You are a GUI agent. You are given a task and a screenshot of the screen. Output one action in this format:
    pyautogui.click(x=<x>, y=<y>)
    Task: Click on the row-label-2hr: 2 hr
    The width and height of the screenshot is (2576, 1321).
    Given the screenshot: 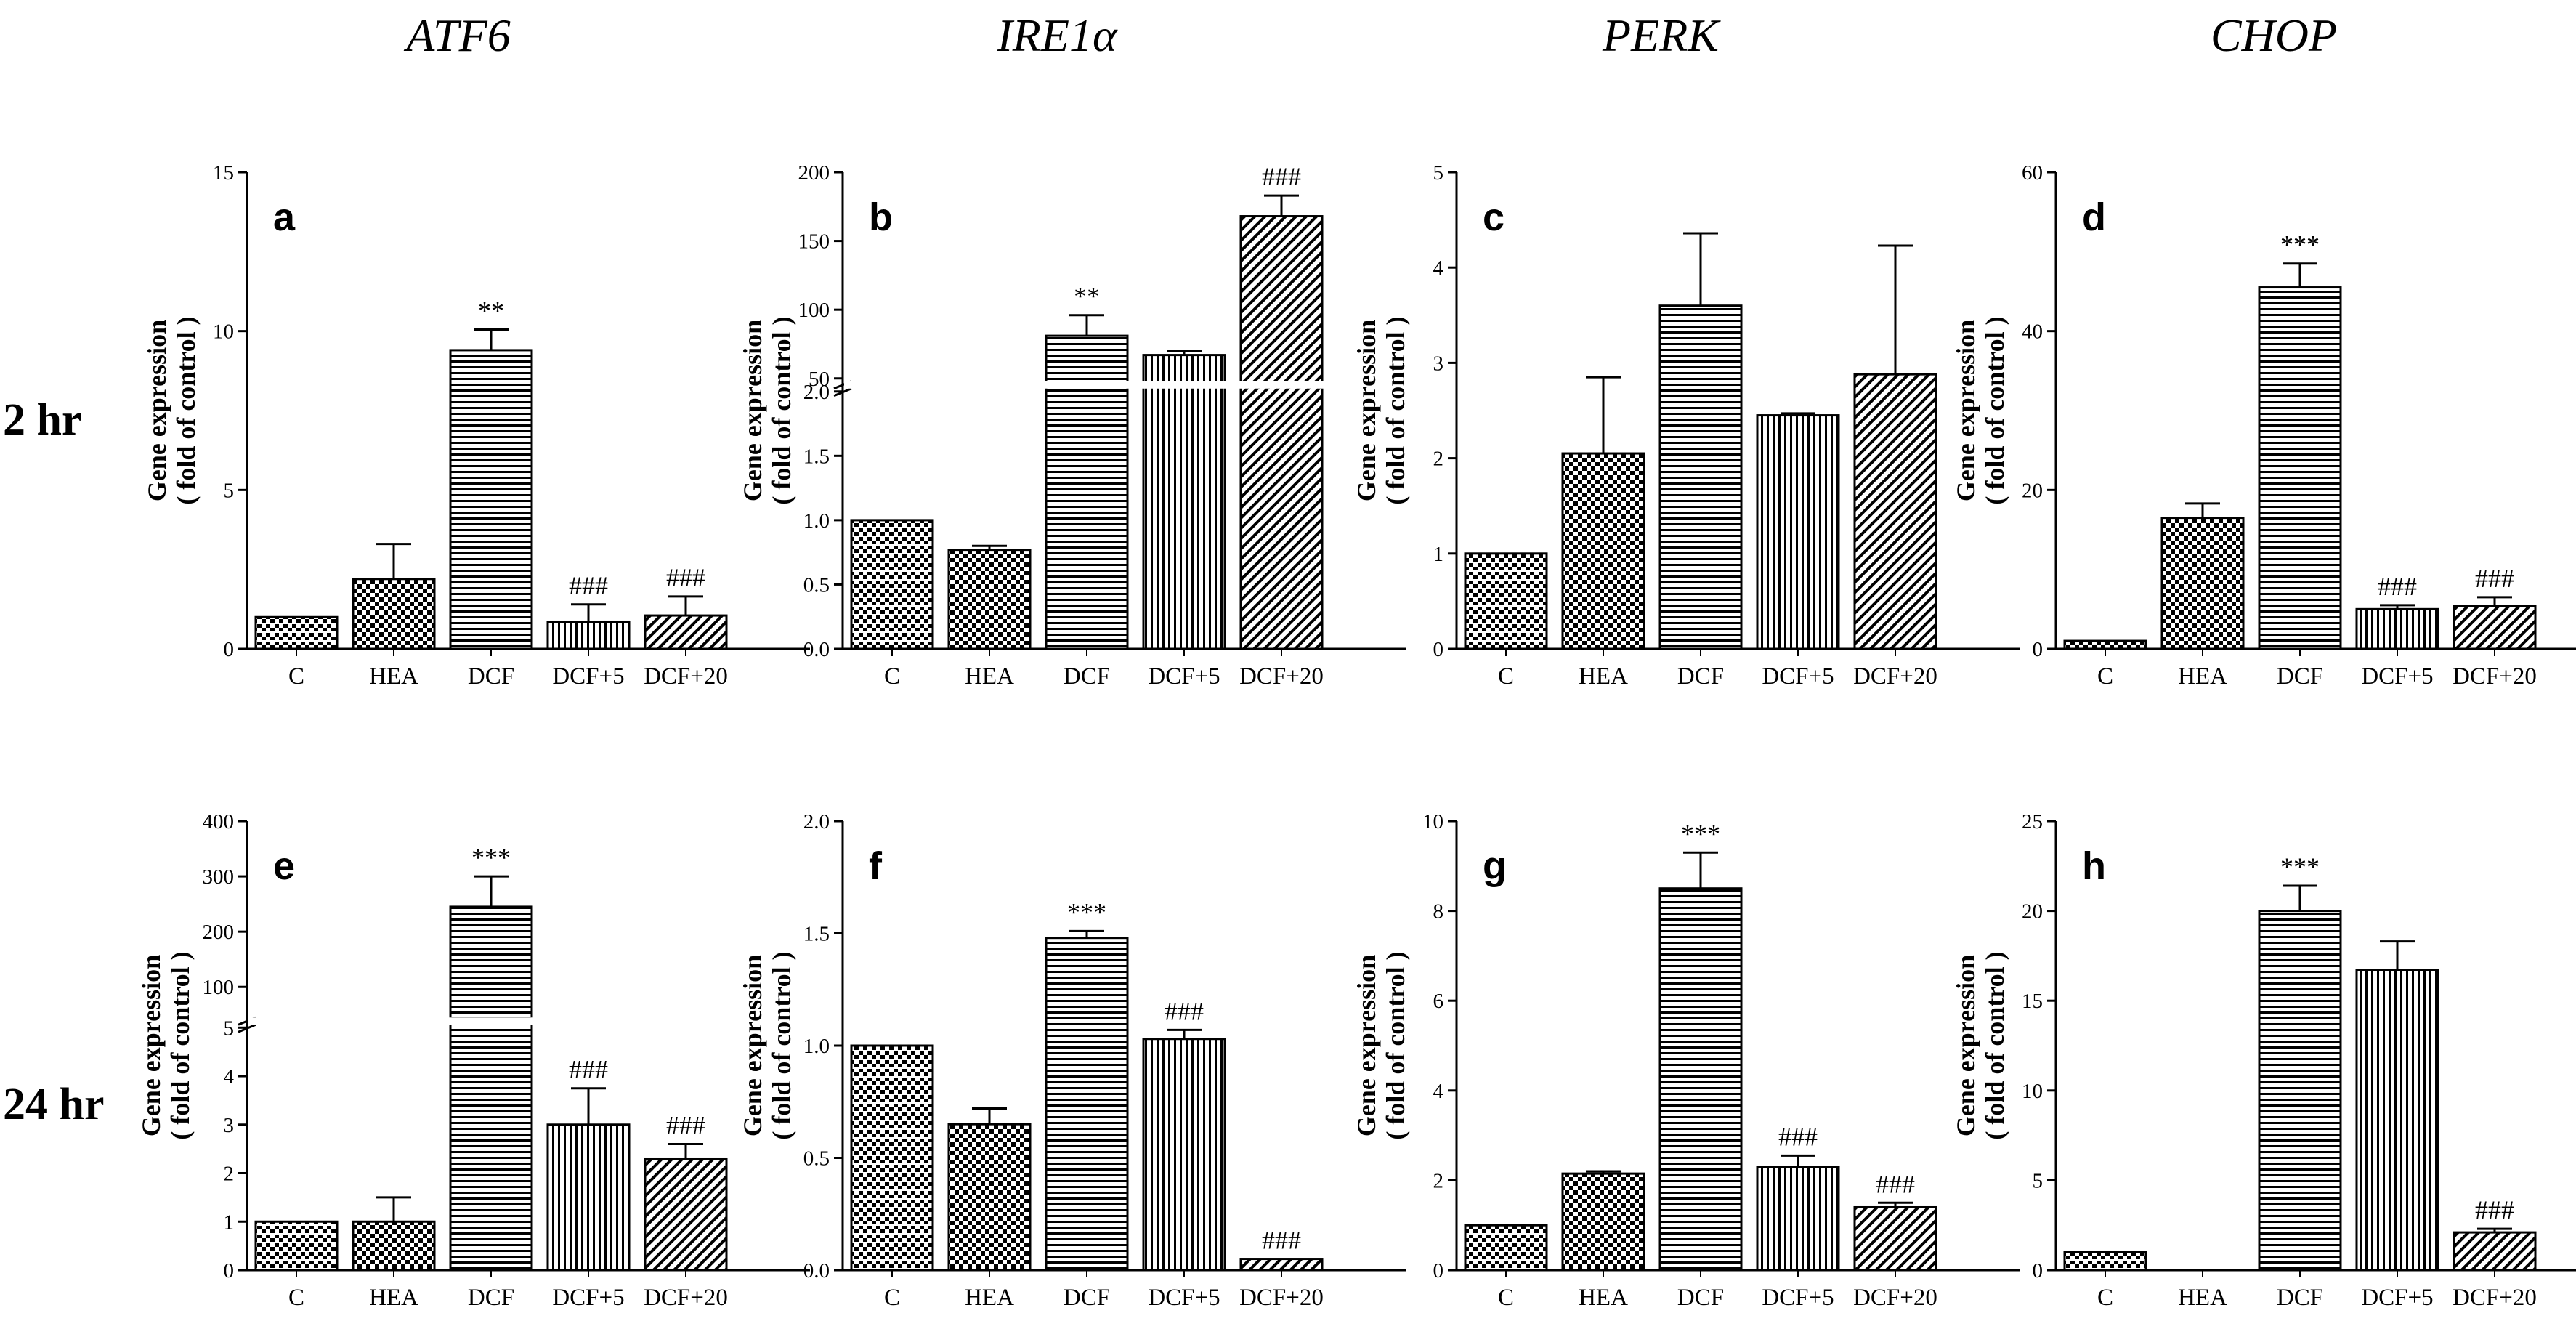 What is the action you would take?
    pyautogui.click(x=42, y=420)
    